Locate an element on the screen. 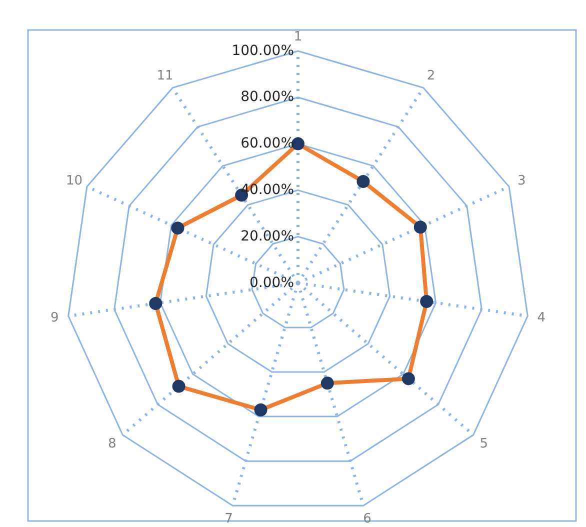 The width and height of the screenshot is (586, 527). spoke-label: 1 is located at coordinates (298, 37).